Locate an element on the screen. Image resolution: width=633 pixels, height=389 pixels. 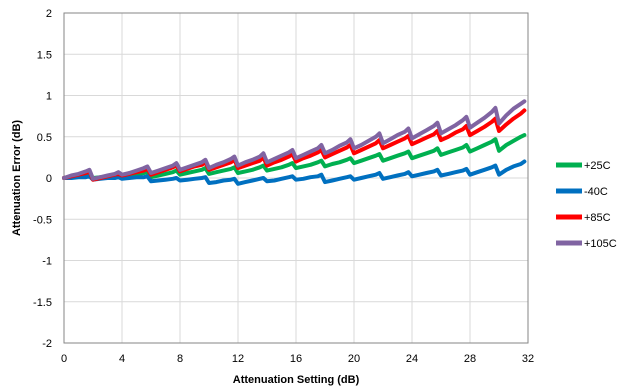
y-tick-label: -2 is located at coordinates (47, 344).